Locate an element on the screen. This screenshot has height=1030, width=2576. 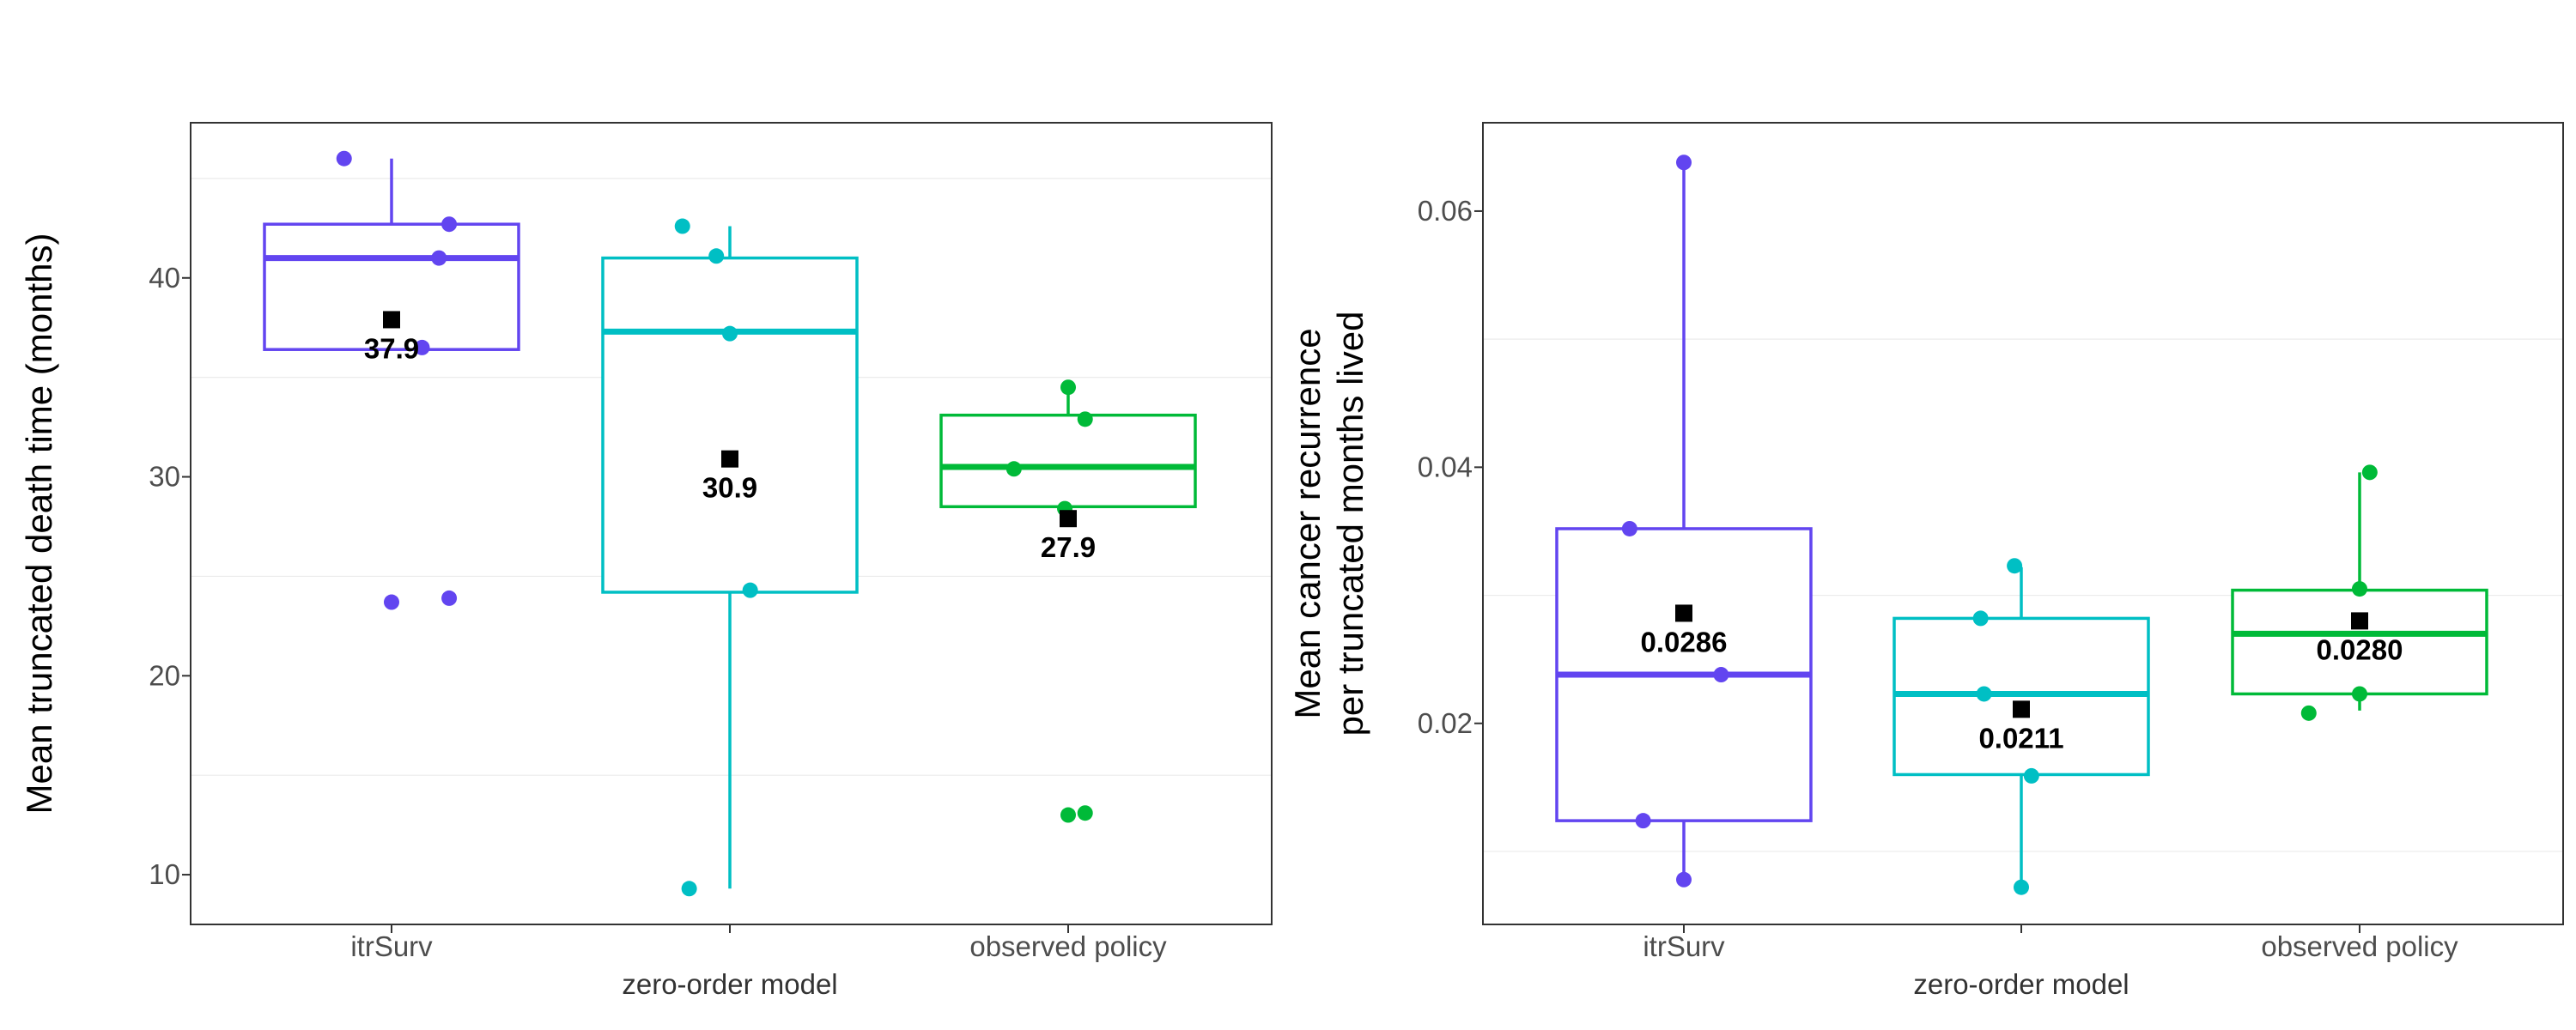
box-group-zero-order-model: 30.9 is located at coordinates (730, 557).